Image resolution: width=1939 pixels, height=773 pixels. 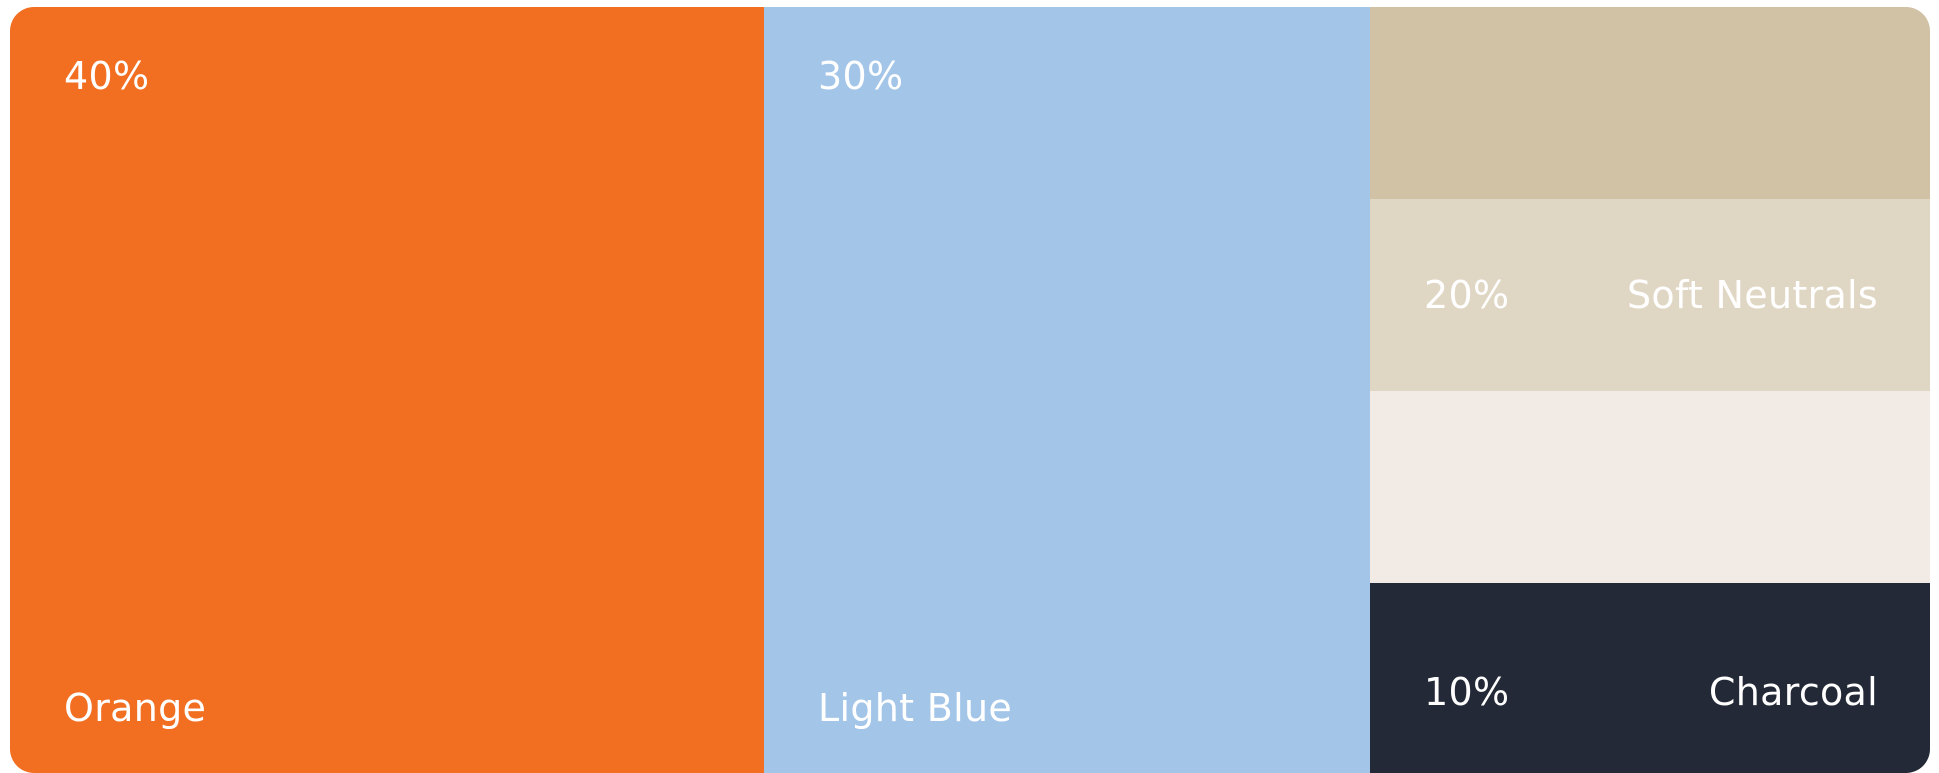 I want to click on soft-neutrals-percent: 20%, so click(x=1467, y=295).